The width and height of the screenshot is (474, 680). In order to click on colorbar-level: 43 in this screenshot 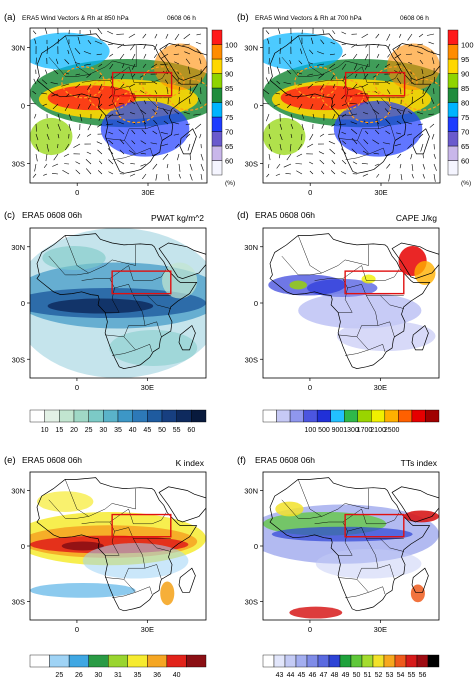, I will do `click(280, 675)`.